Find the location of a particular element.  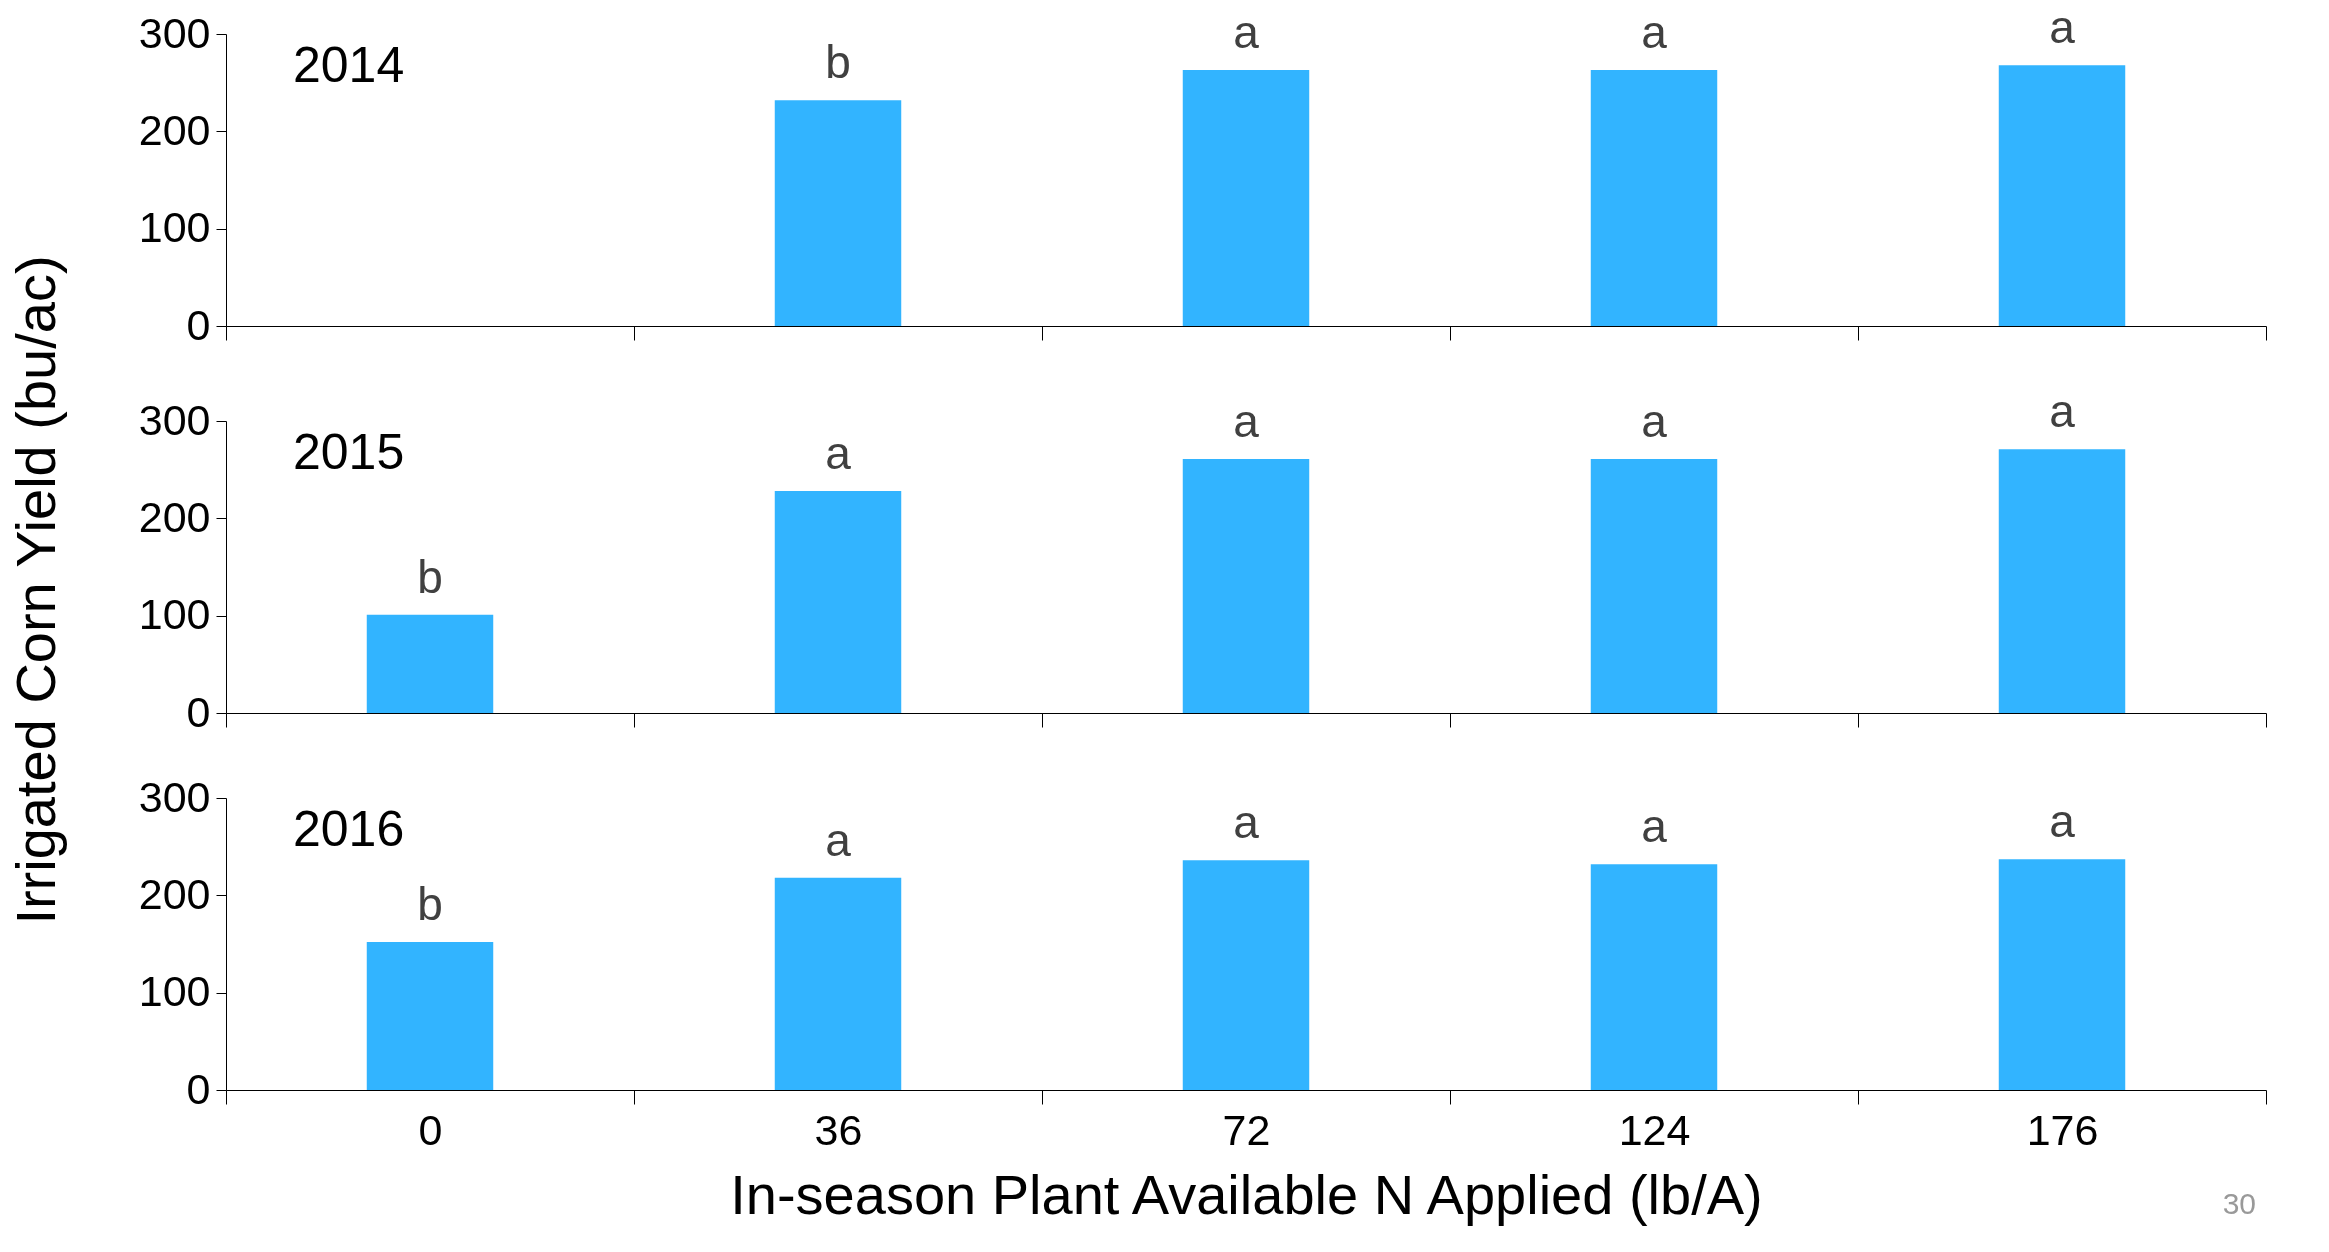

chart-title: 2015 is located at coordinates (349, 452).